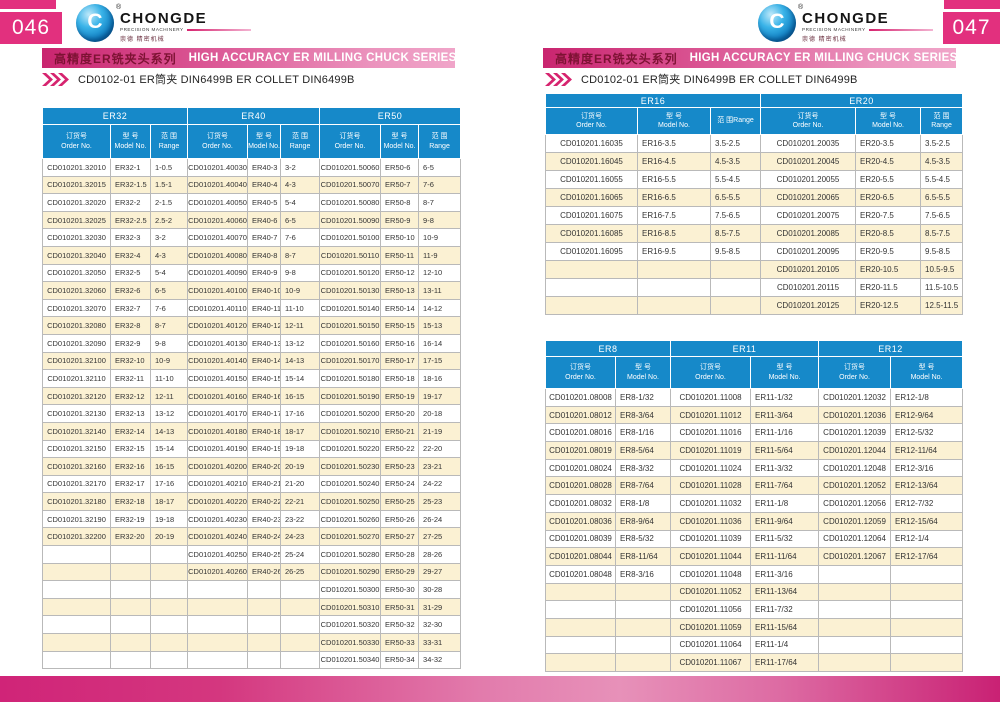 This screenshot has height=707, width=1000. Describe the element at coordinates (888, 161) in the screenshot. I see `model-no-cell: ER20-4.5` at that location.